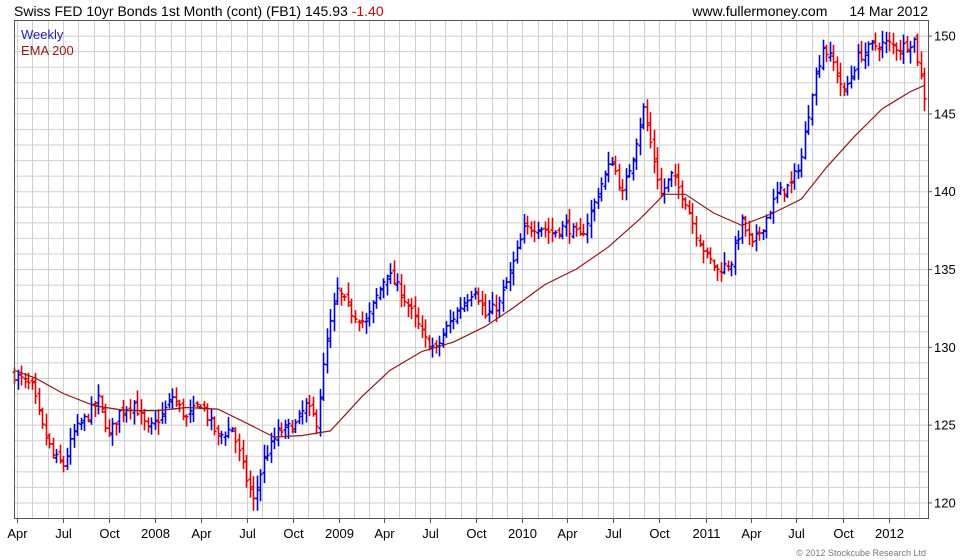  What do you see at coordinates (945, 191) in the screenshot?
I see `y-tick-label: 140` at bounding box center [945, 191].